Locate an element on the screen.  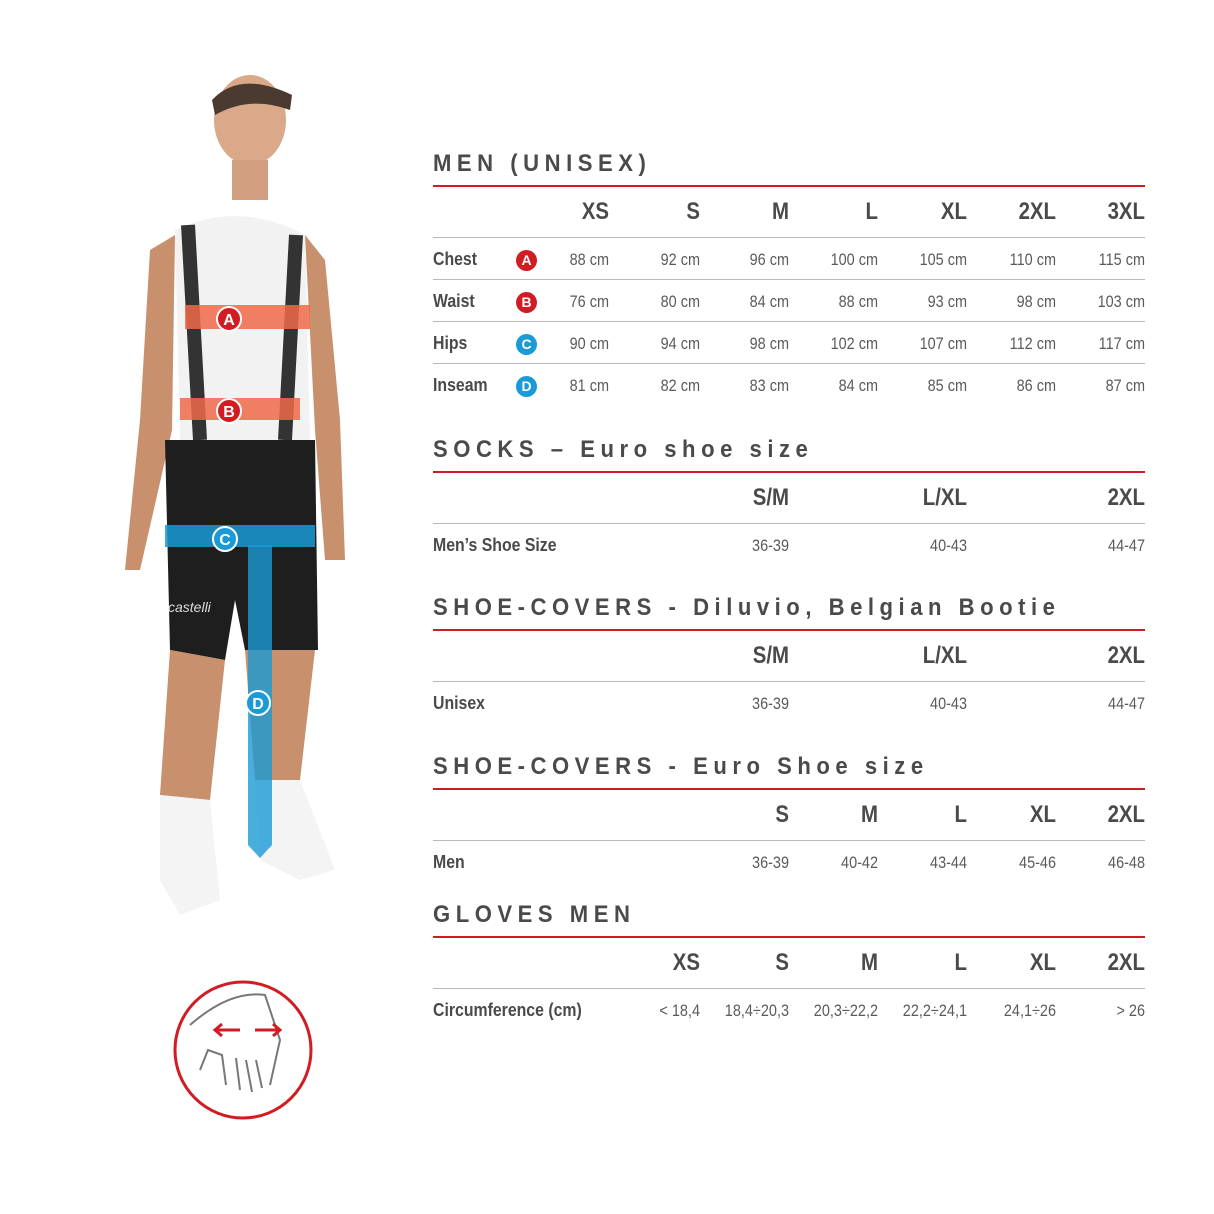
table-cell: 43-44 is located at coordinates (948, 862).